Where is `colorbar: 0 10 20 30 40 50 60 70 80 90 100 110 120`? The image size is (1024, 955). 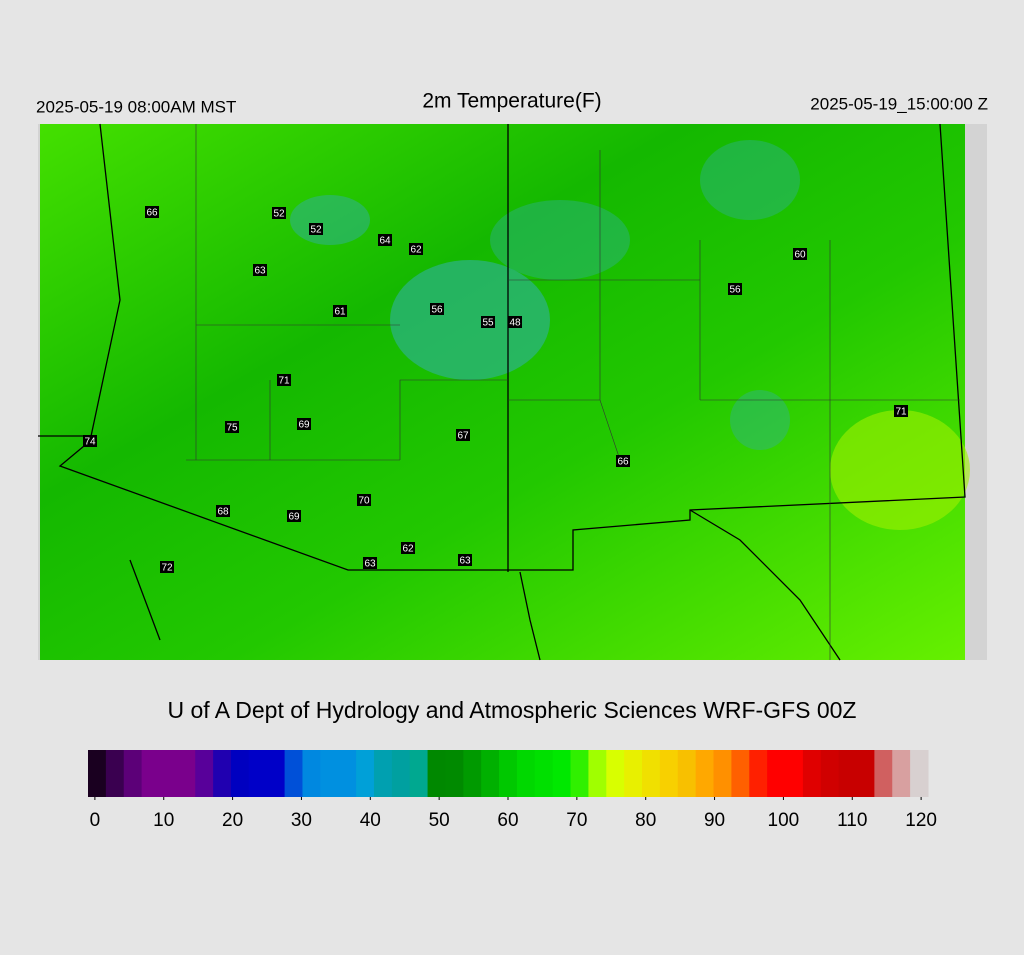 colorbar: 0 10 20 30 40 50 60 70 80 90 100 110 120 is located at coordinates (512, 790).